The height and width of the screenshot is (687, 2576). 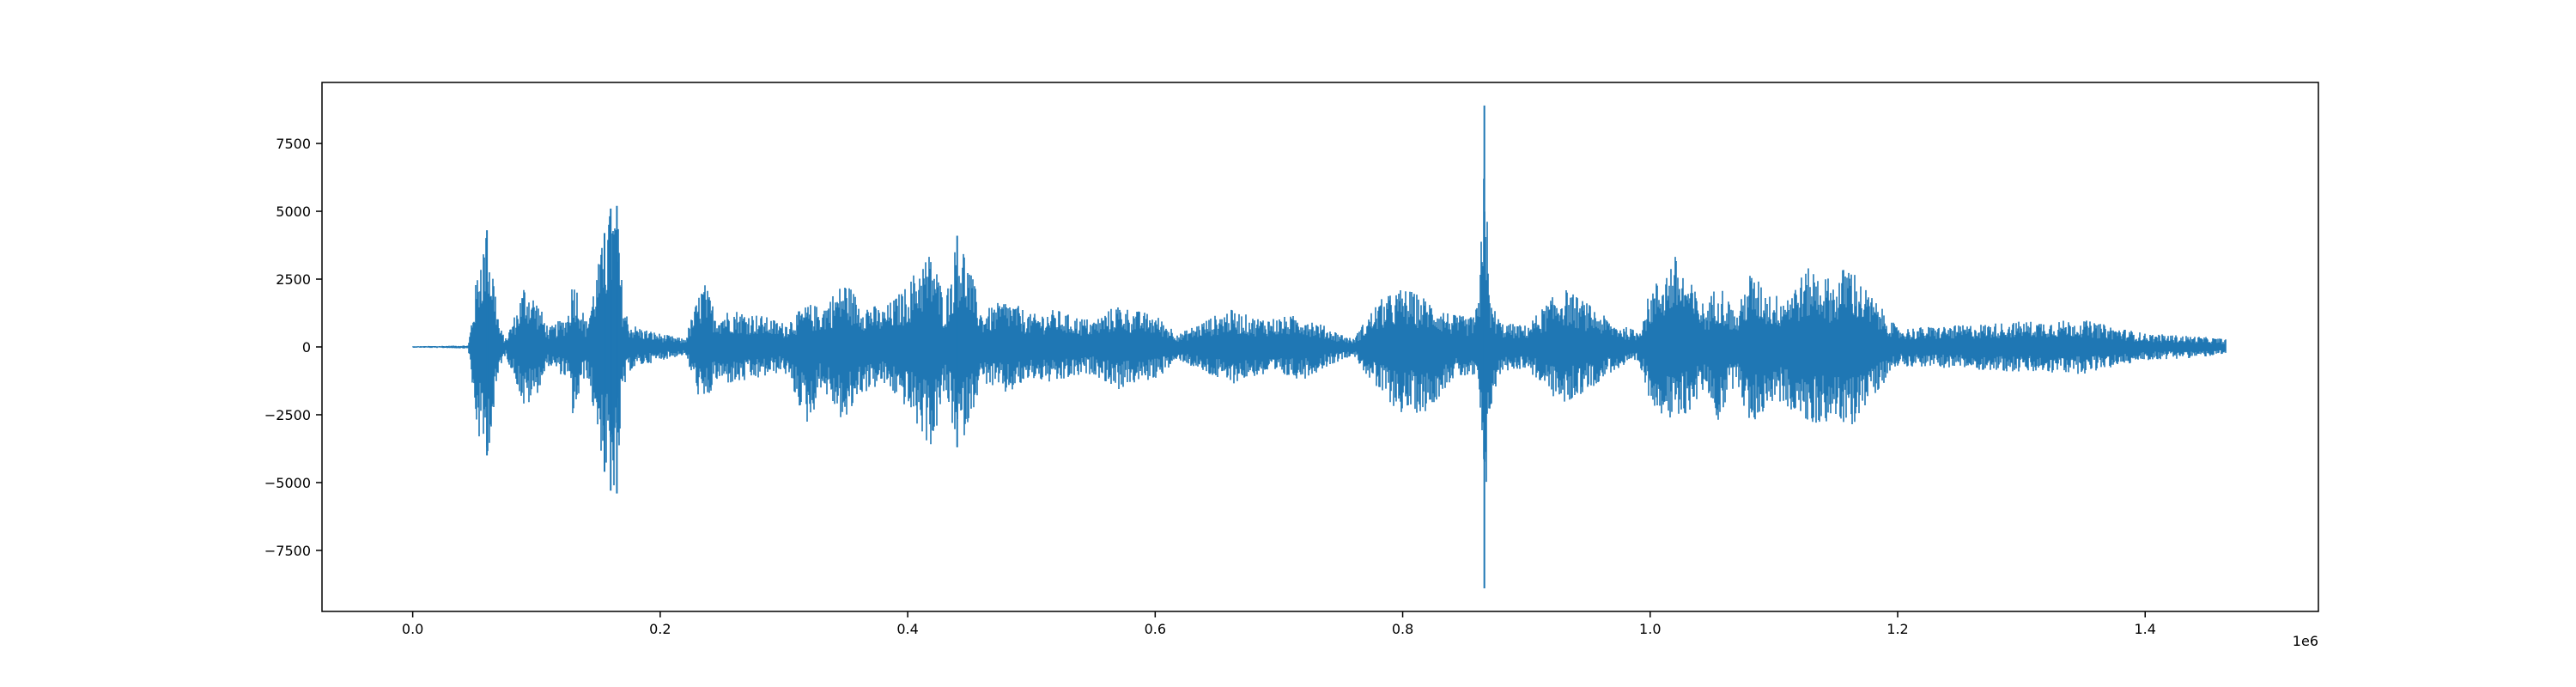 What do you see at coordinates (412, 629) in the screenshot?
I see `x-tick-label: 0.0` at bounding box center [412, 629].